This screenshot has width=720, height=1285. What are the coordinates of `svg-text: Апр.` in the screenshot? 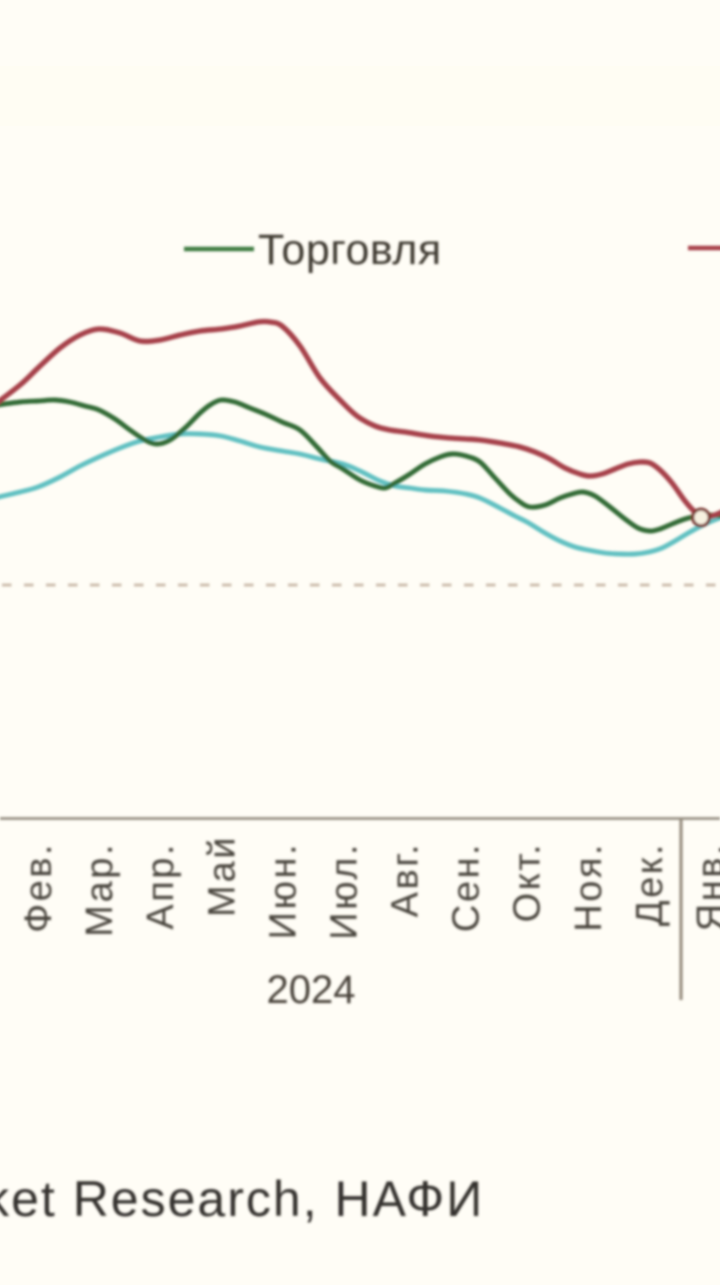 It's located at (161, 886).